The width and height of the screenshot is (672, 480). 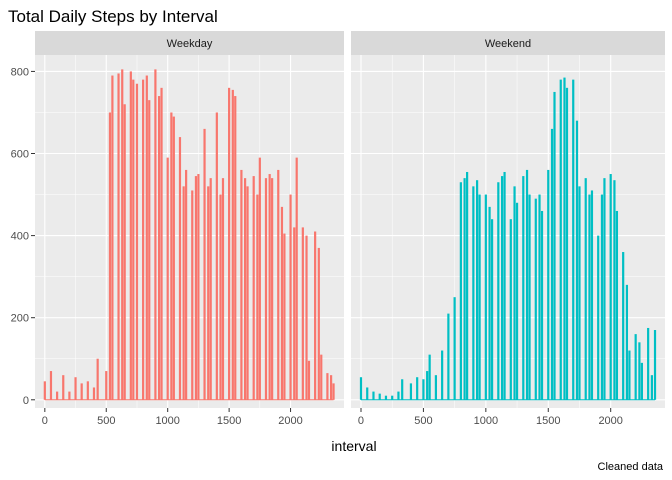 What do you see at coordinates (190, 44) in the screenshot?
I see `strip-label-weekday: Weekday` at bounding box center [190, 44].